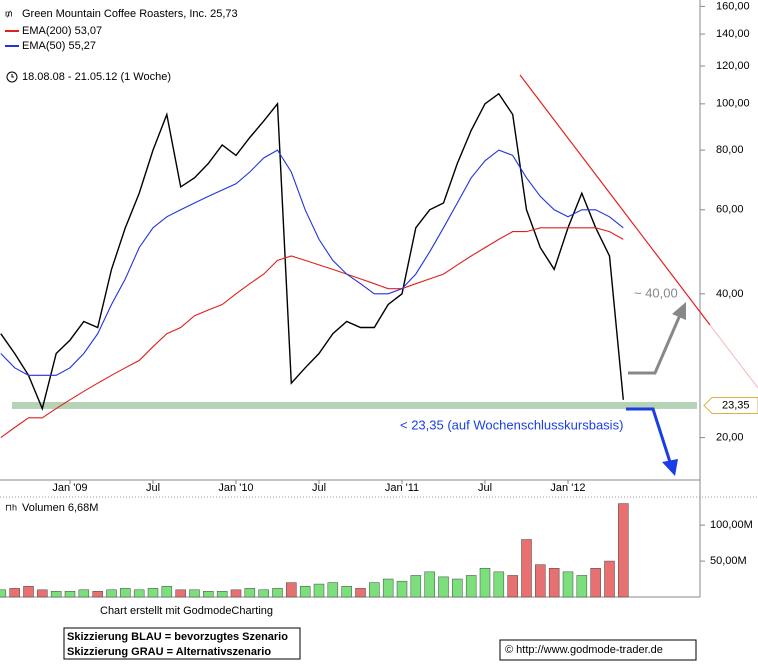 This screenshot has height=671, width=758. I want to click on y-tick-label: 80,00, so click(730, 150).